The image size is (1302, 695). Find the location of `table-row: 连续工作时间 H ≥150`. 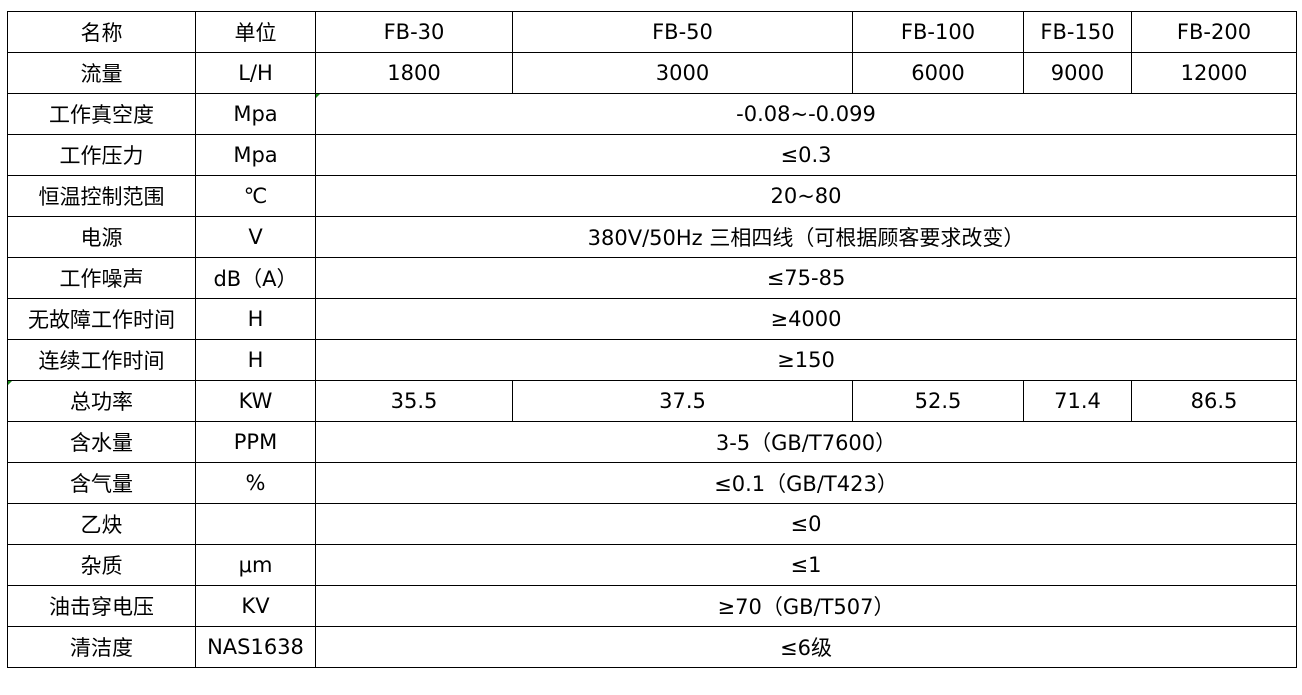

table-row: 连续工作时间 H ≥150 is located at coordinates (652, 360).